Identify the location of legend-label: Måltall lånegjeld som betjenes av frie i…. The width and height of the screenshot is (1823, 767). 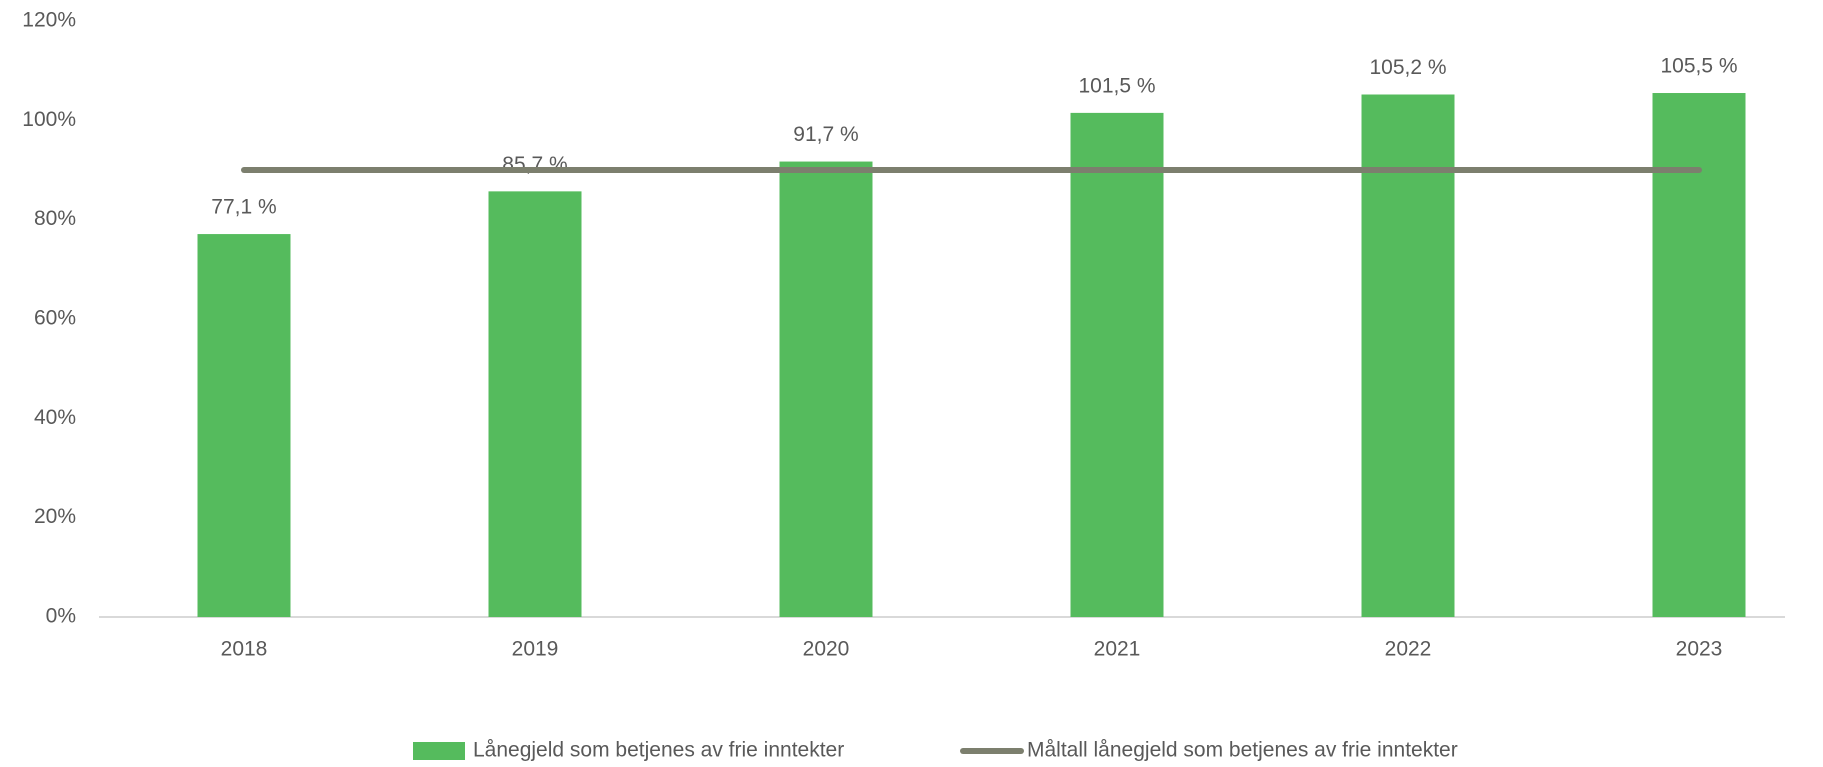
(1242, 750).